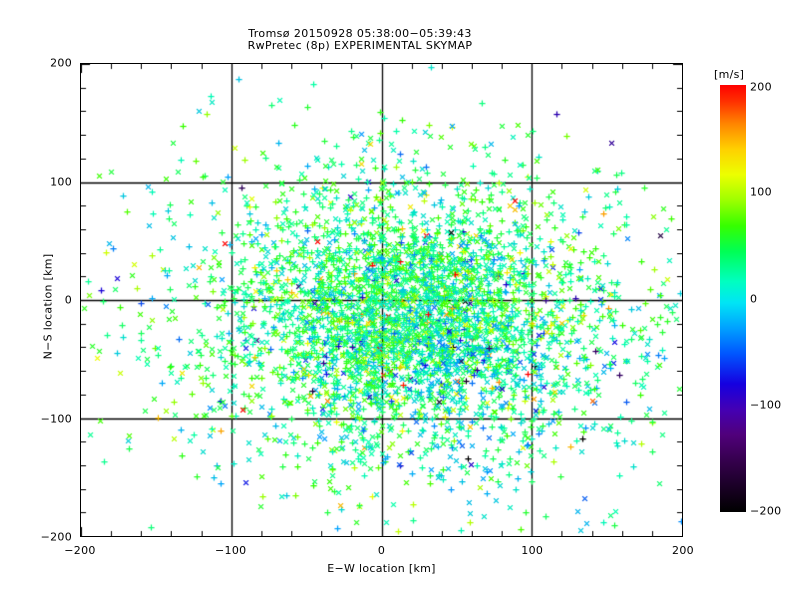  Describe the element at coordinates (231, 550) in the screenshot. I see `x-tick-label-1: −100` at that location.